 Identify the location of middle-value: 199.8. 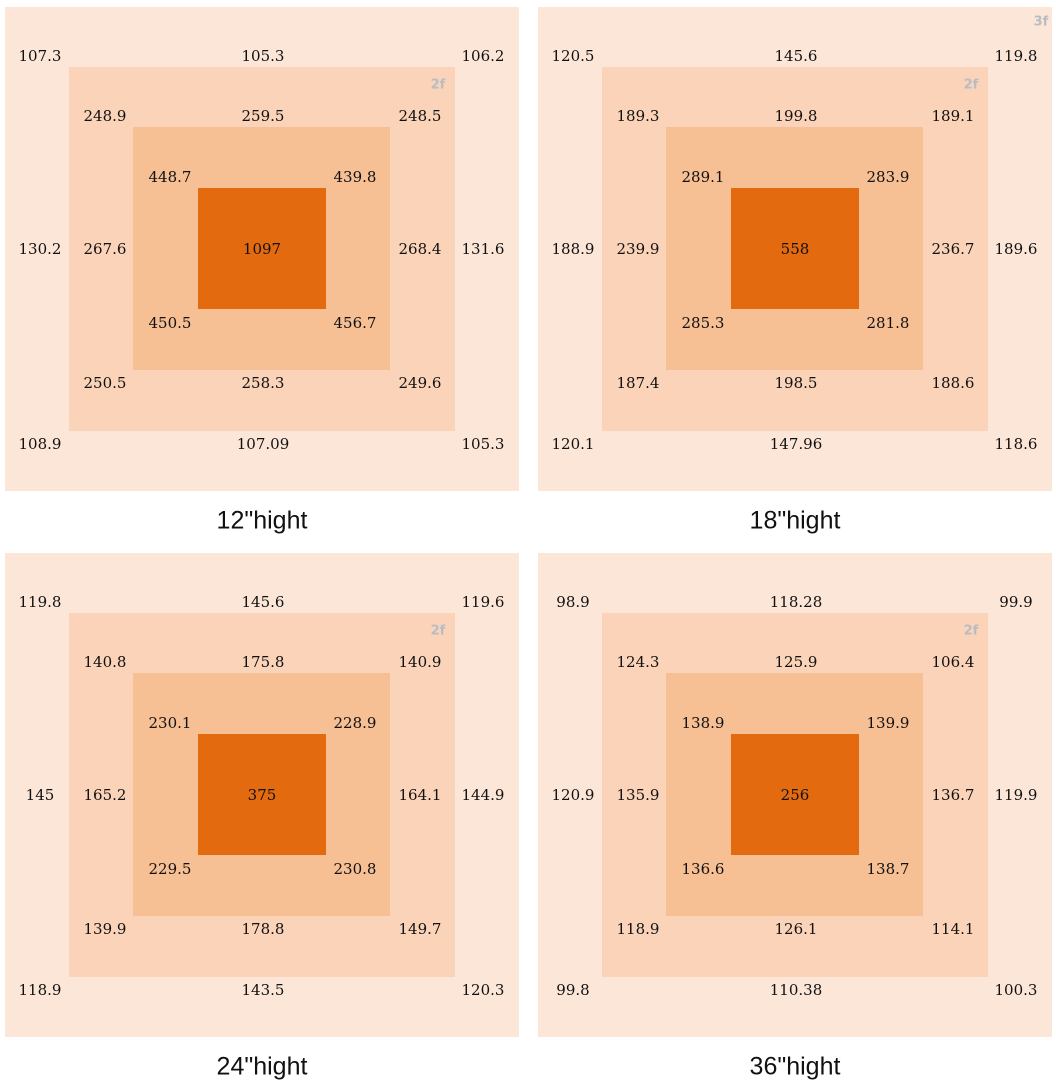
(796, 116).